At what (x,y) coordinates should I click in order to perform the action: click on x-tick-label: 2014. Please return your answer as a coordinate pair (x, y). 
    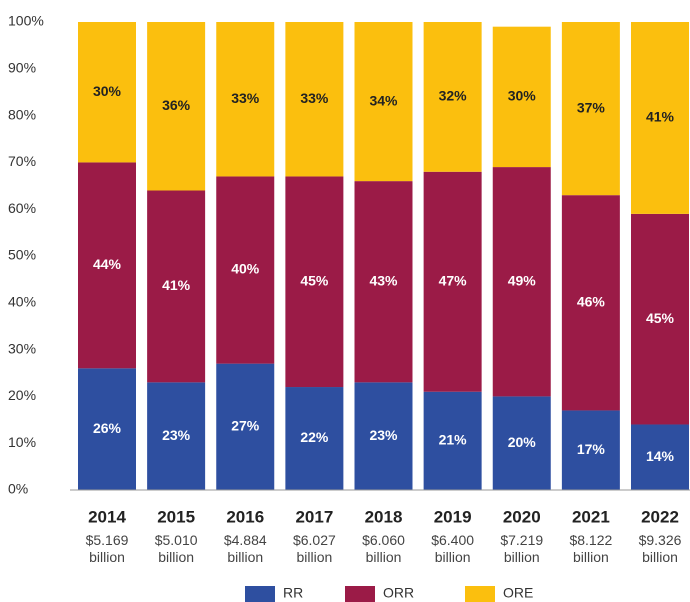
    Looking at the image, I should click on (107, 516).